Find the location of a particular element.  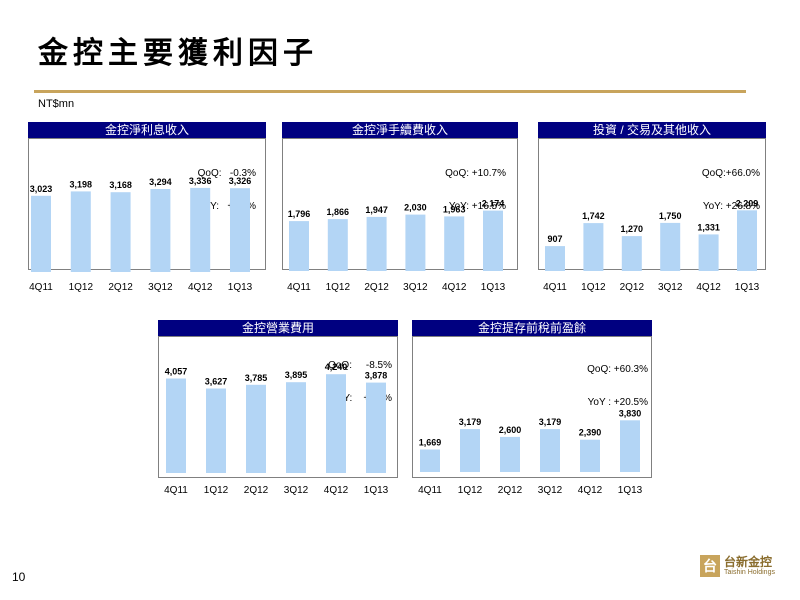

unit-label: NT$mn is located at coordinates (56, 104).